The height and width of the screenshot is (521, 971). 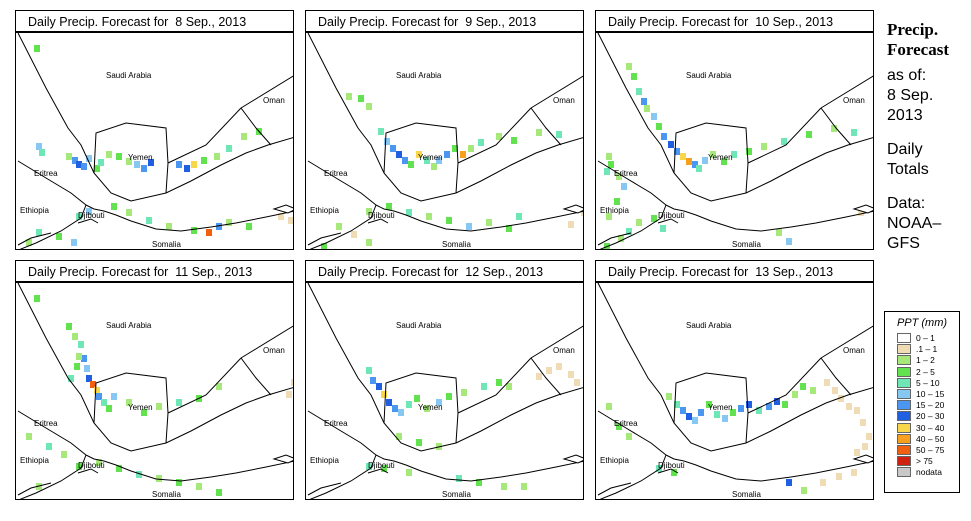 I want to click on country-label: Somalia, so click(x=166, y=494).